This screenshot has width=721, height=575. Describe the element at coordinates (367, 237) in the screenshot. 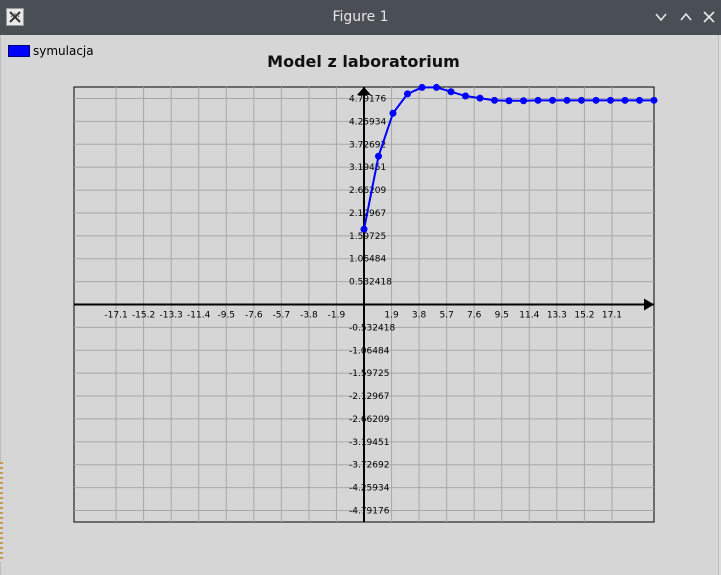

I see `y-tick-label: 1.59725` at that location.